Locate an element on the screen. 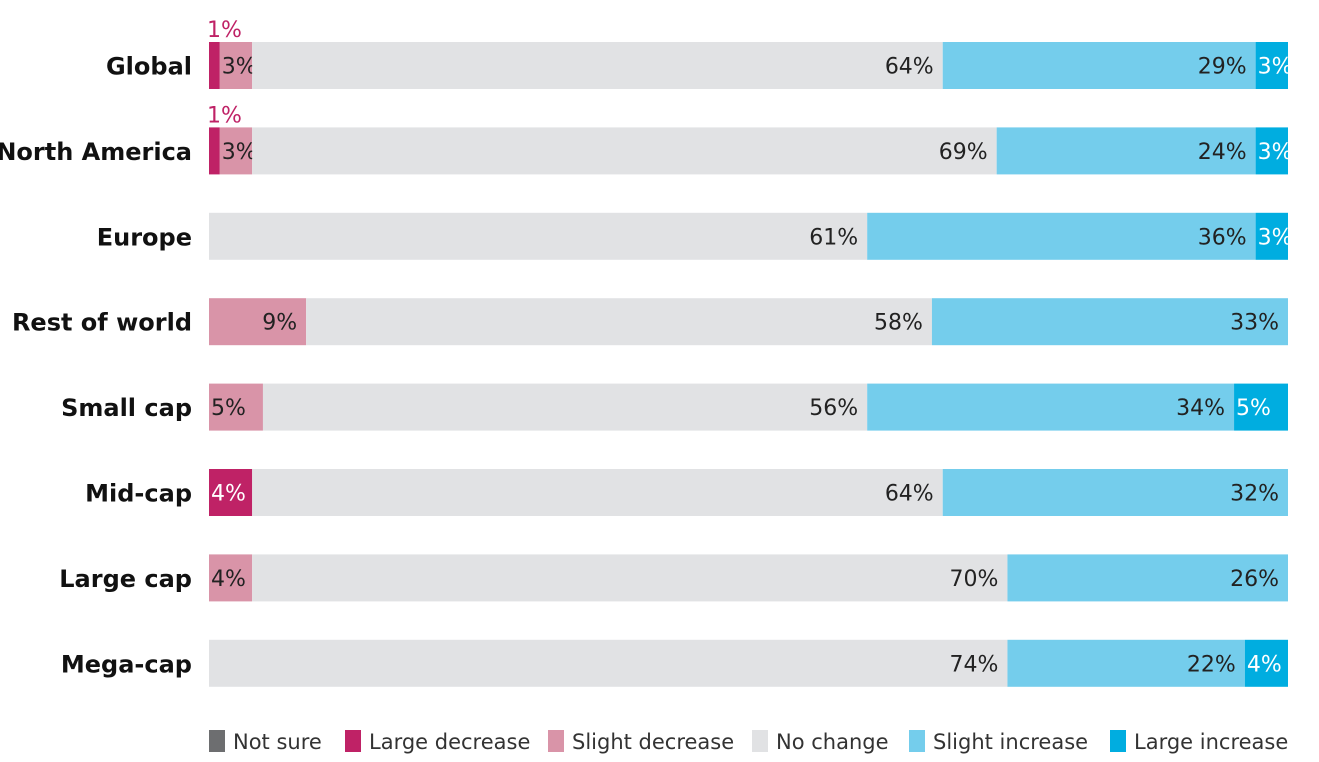 This screenshot has height=762, width=1319. data-label-large-cap-slight-increase: 26% is located at coordinates (1254, 579).